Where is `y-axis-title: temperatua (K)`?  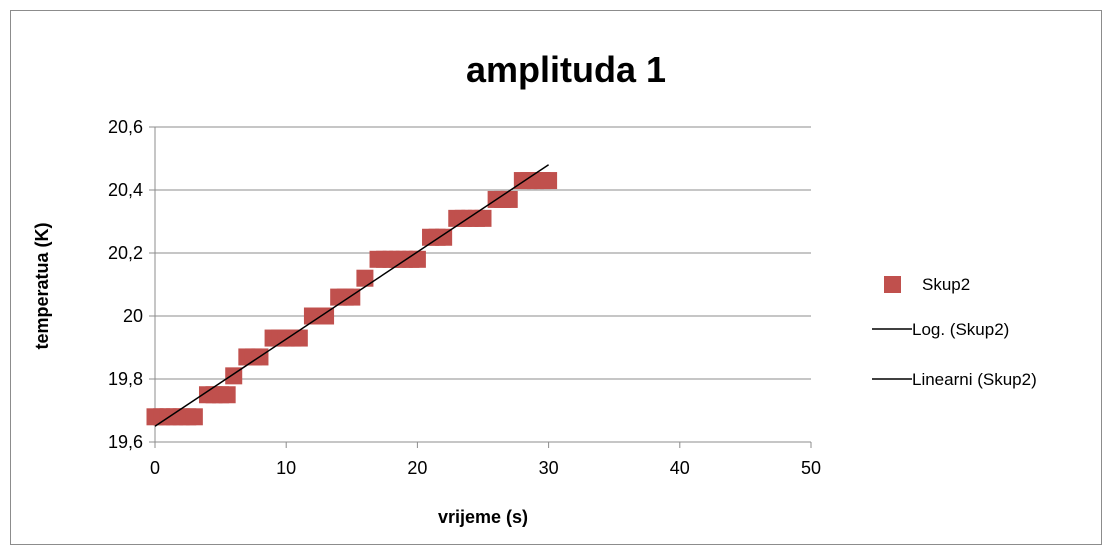
y-axis-title: temperatua (K) is located at coordinates (42, 285).